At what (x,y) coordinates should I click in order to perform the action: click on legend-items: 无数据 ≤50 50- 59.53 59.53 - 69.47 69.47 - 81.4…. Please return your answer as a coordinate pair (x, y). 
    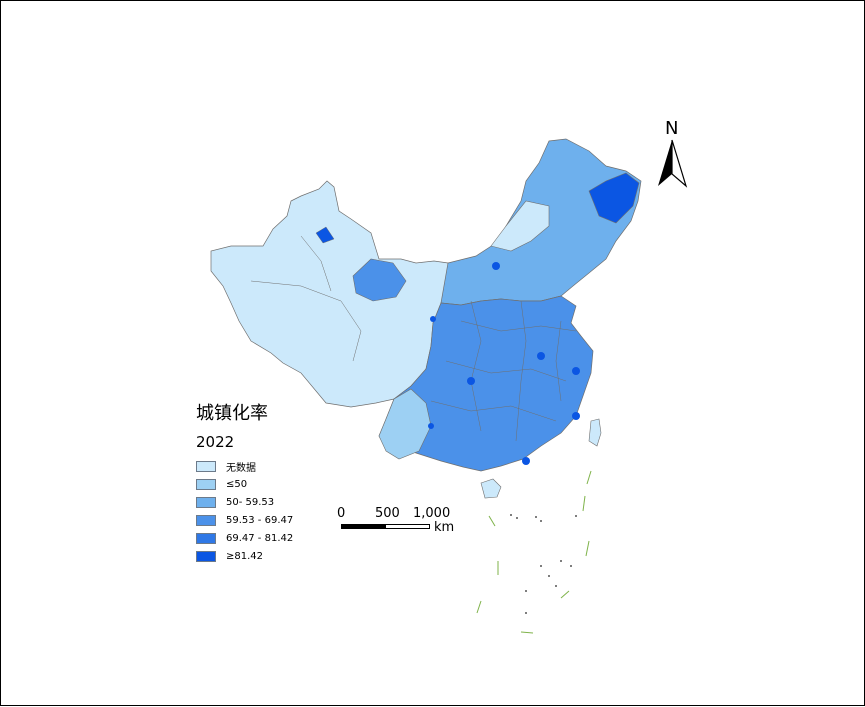
    Looking at the image, I should click on (244, 511).